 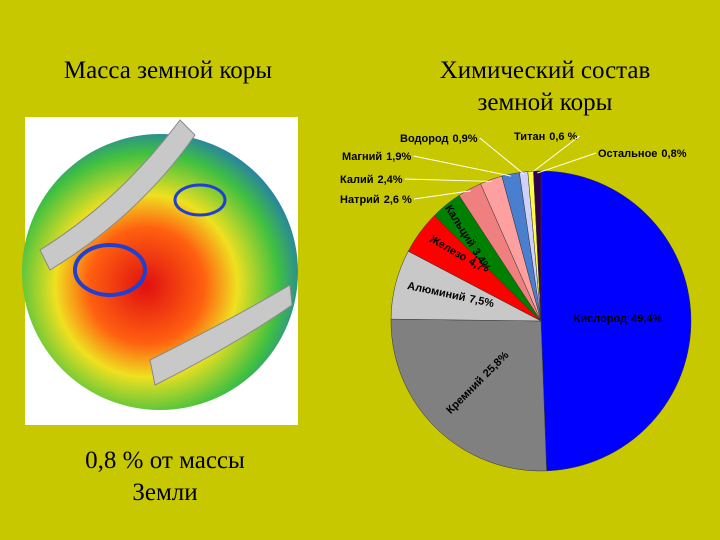 I want to click on category-label: Натрий, so click(x=360, y=200).